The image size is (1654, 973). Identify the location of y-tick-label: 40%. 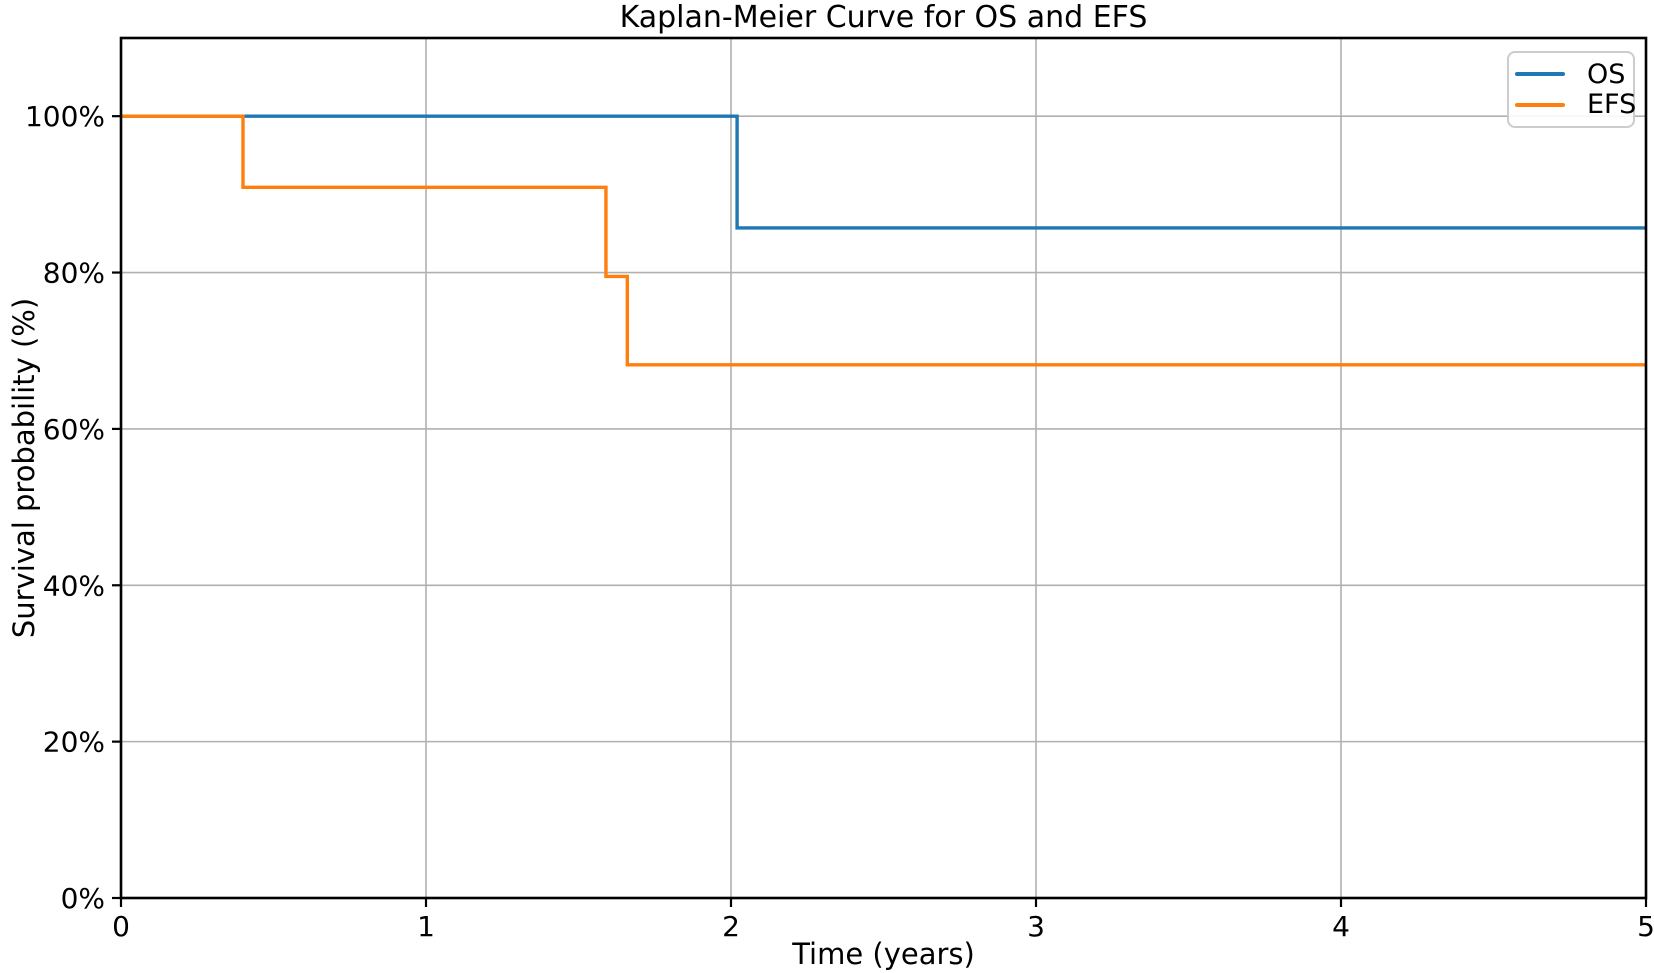
(74, 585).